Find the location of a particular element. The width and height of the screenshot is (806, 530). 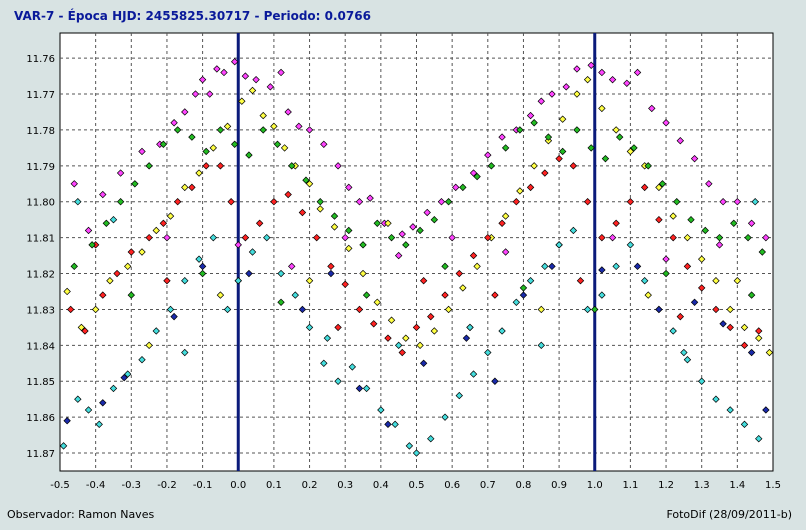

x-tick-label: 1.3 is located at coordinates (702, 485).